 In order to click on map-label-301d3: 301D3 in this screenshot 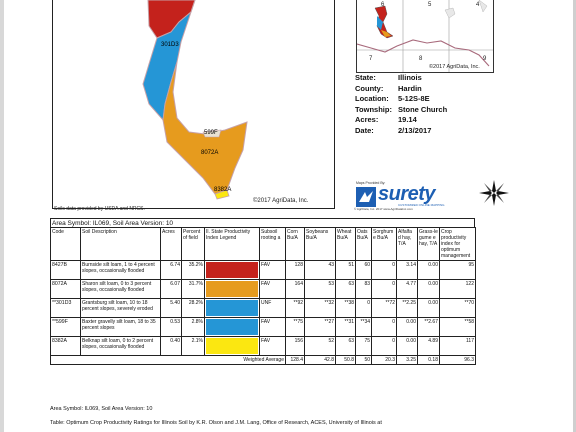, I will do `click(170, 45)`.